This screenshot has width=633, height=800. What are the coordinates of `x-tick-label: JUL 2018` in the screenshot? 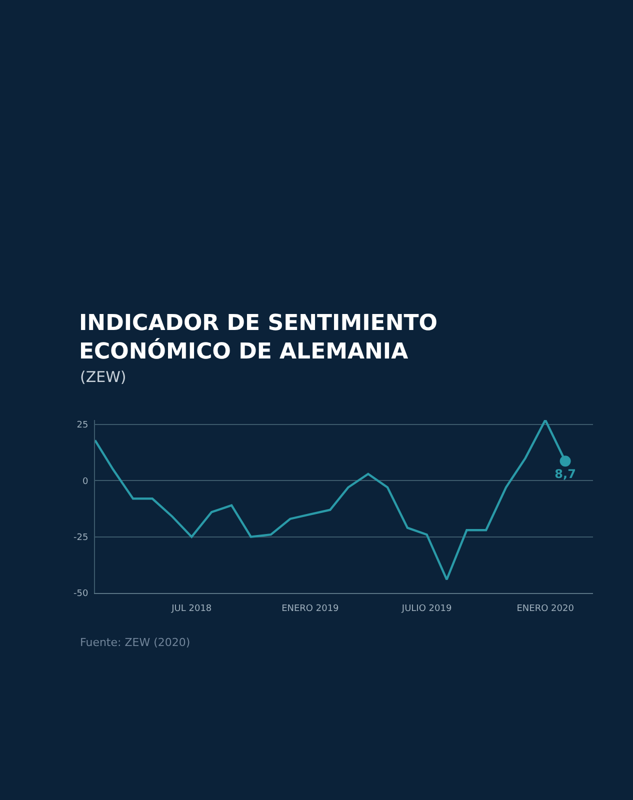 It's located at (191, 609).